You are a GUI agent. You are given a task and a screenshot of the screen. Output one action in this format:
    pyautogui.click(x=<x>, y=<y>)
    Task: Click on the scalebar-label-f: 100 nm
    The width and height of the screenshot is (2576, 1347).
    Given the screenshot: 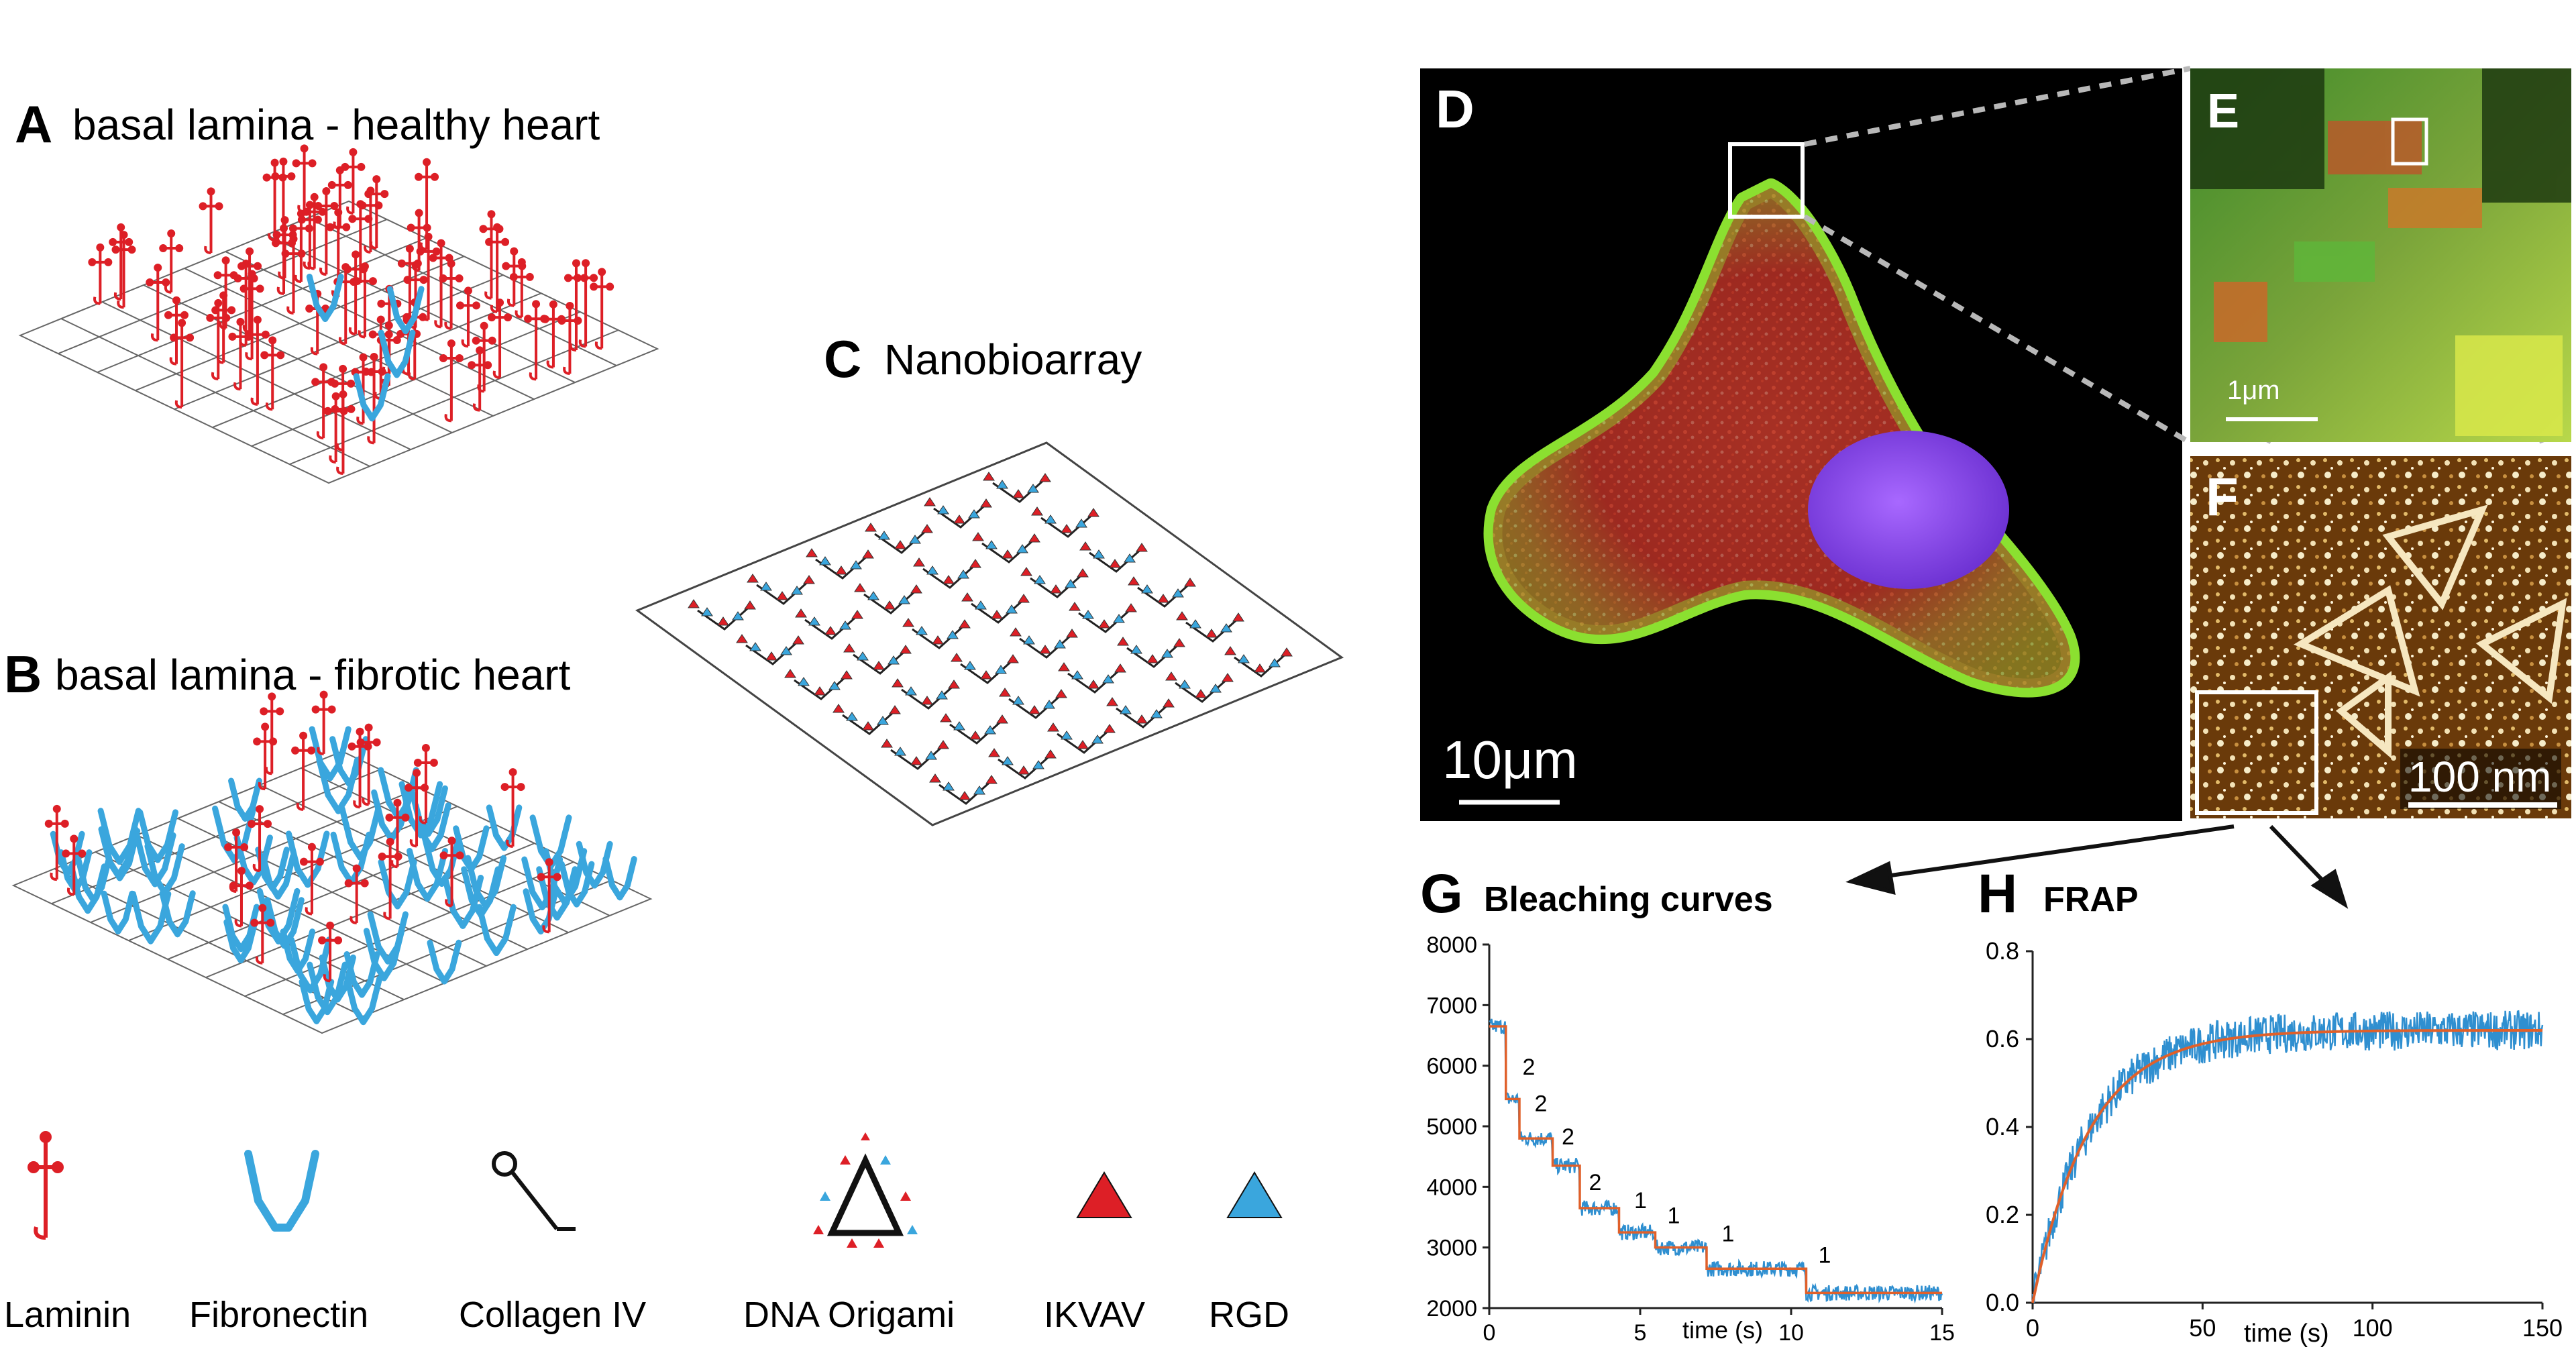 What is the action you would take?
    pyautogui.click(x=2479, y=777)
    